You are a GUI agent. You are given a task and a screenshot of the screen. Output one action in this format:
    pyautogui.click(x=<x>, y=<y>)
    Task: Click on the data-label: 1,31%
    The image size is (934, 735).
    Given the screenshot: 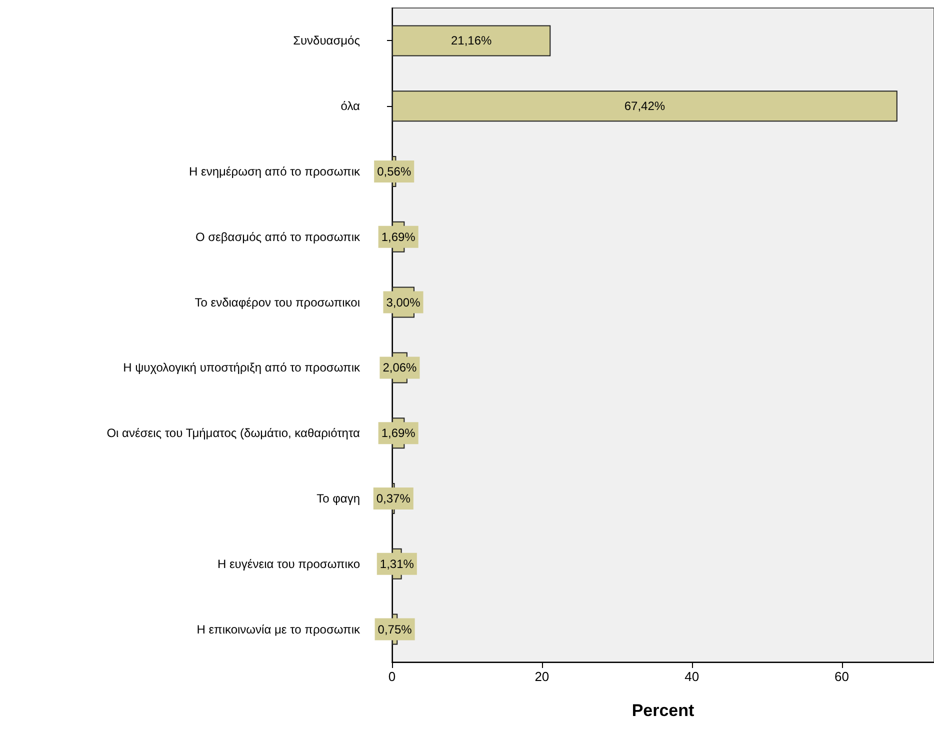 What is the action you would take?
    pyautogui.click(x=397, y=563)
    